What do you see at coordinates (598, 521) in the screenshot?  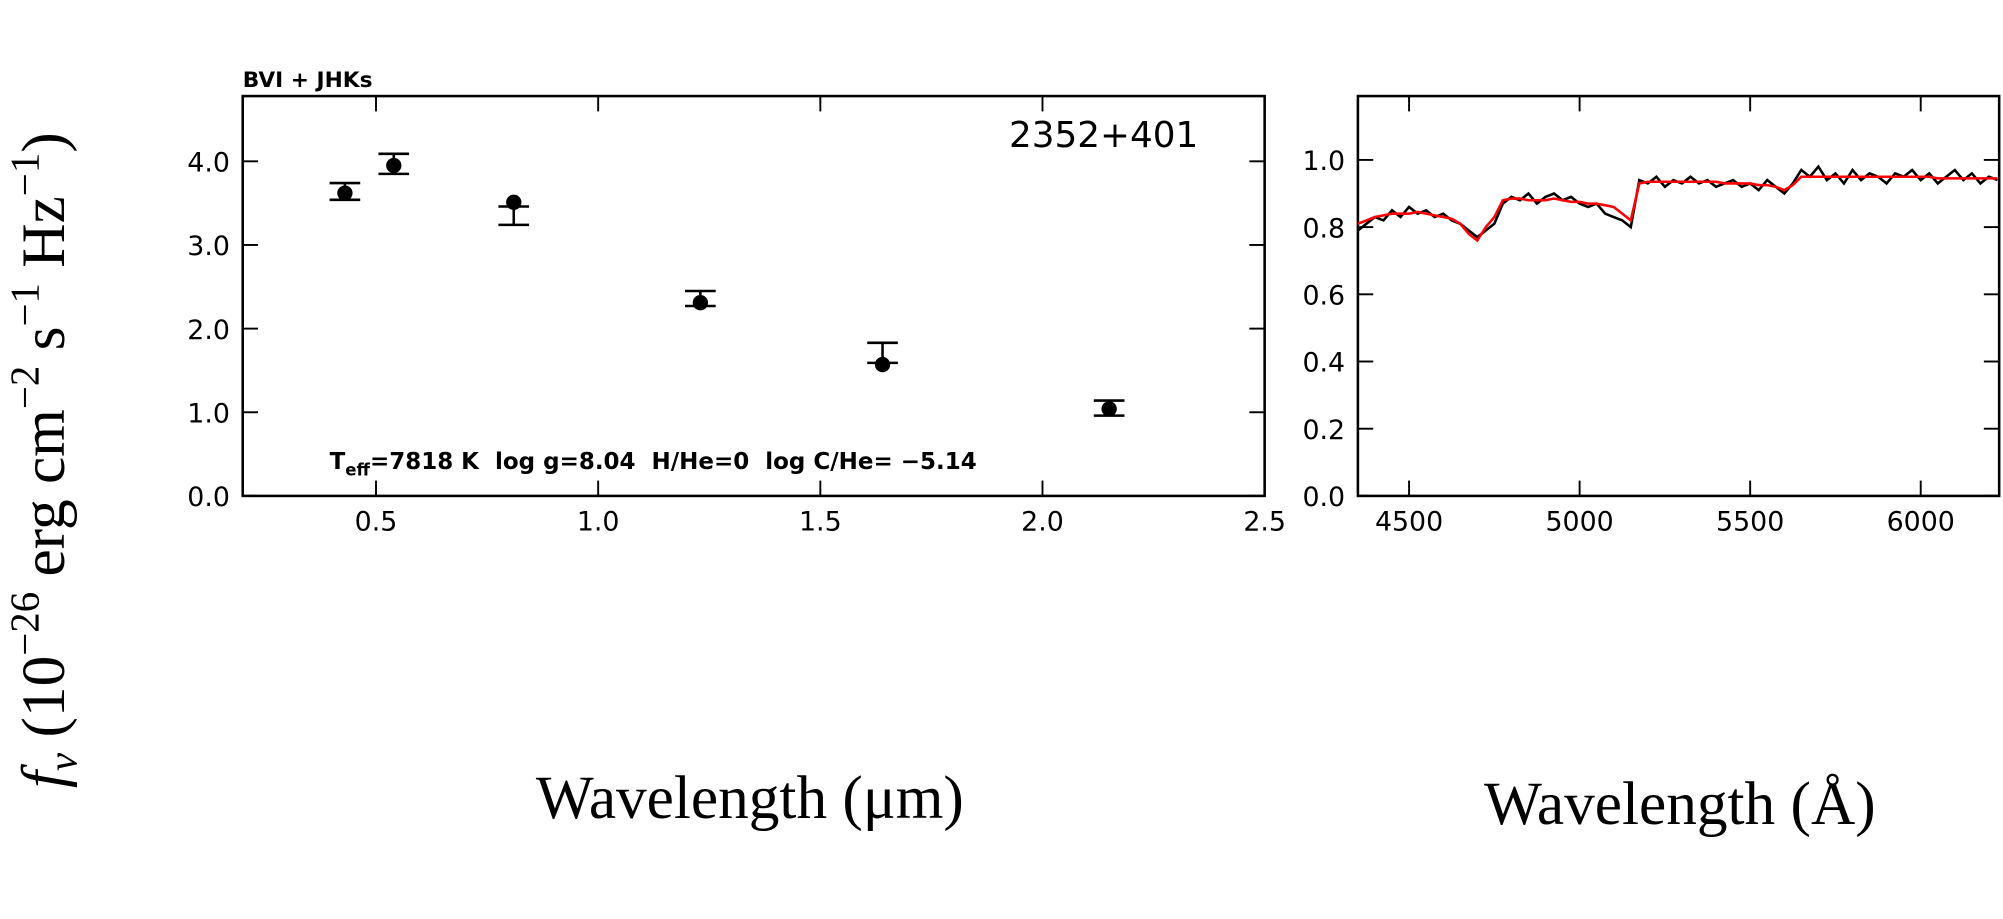 I see `x-tick-label: 1.0` at bounding box center [598, 521].